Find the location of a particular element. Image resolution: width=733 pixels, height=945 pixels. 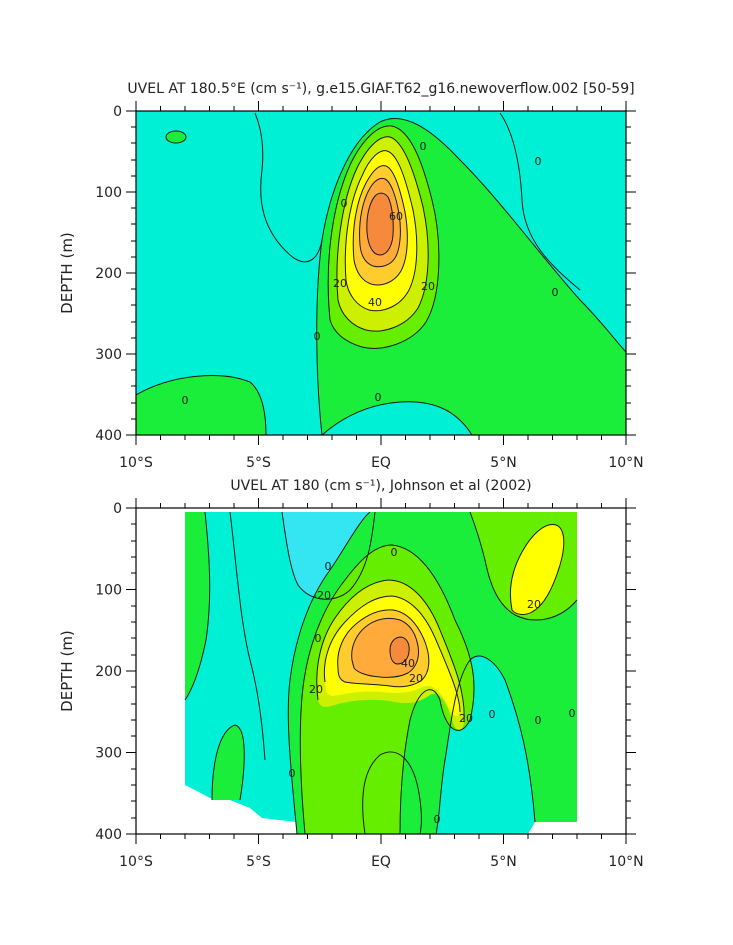

bottom-band-right-yellow is located at coordinates (537, 569).